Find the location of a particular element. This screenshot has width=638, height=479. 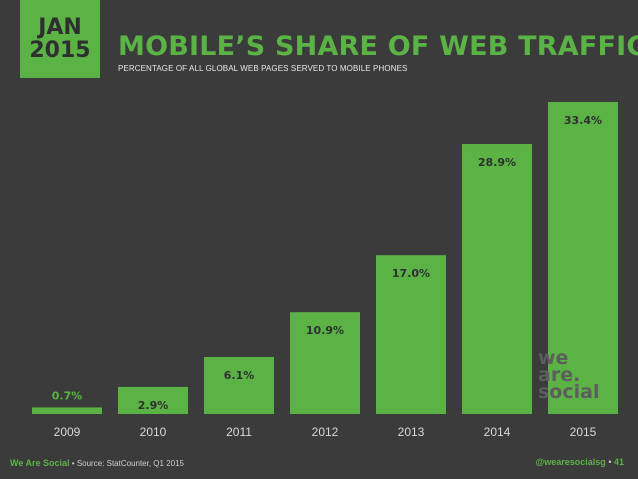

footer-brand: We Are Social is located at coordinates (40, 463).